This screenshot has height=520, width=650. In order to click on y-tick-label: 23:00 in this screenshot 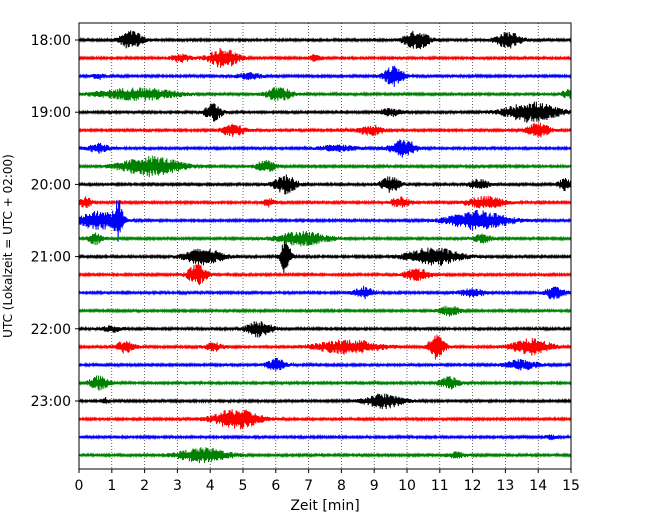, I will do `click(51, 402)`.